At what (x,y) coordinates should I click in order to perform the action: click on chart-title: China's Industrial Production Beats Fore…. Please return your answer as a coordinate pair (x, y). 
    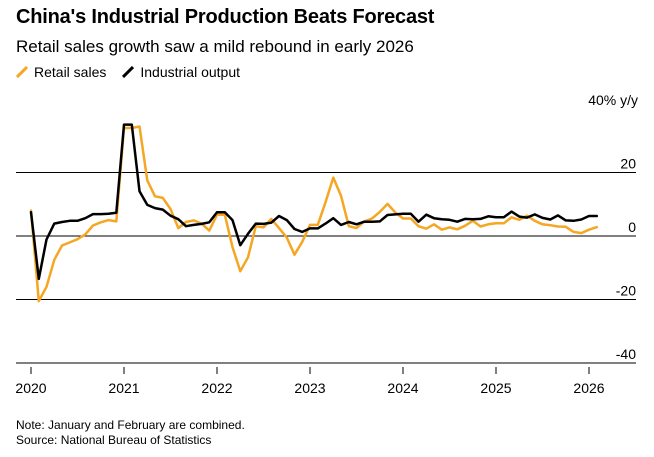
    Looking at the image, I should click on (225, 17).